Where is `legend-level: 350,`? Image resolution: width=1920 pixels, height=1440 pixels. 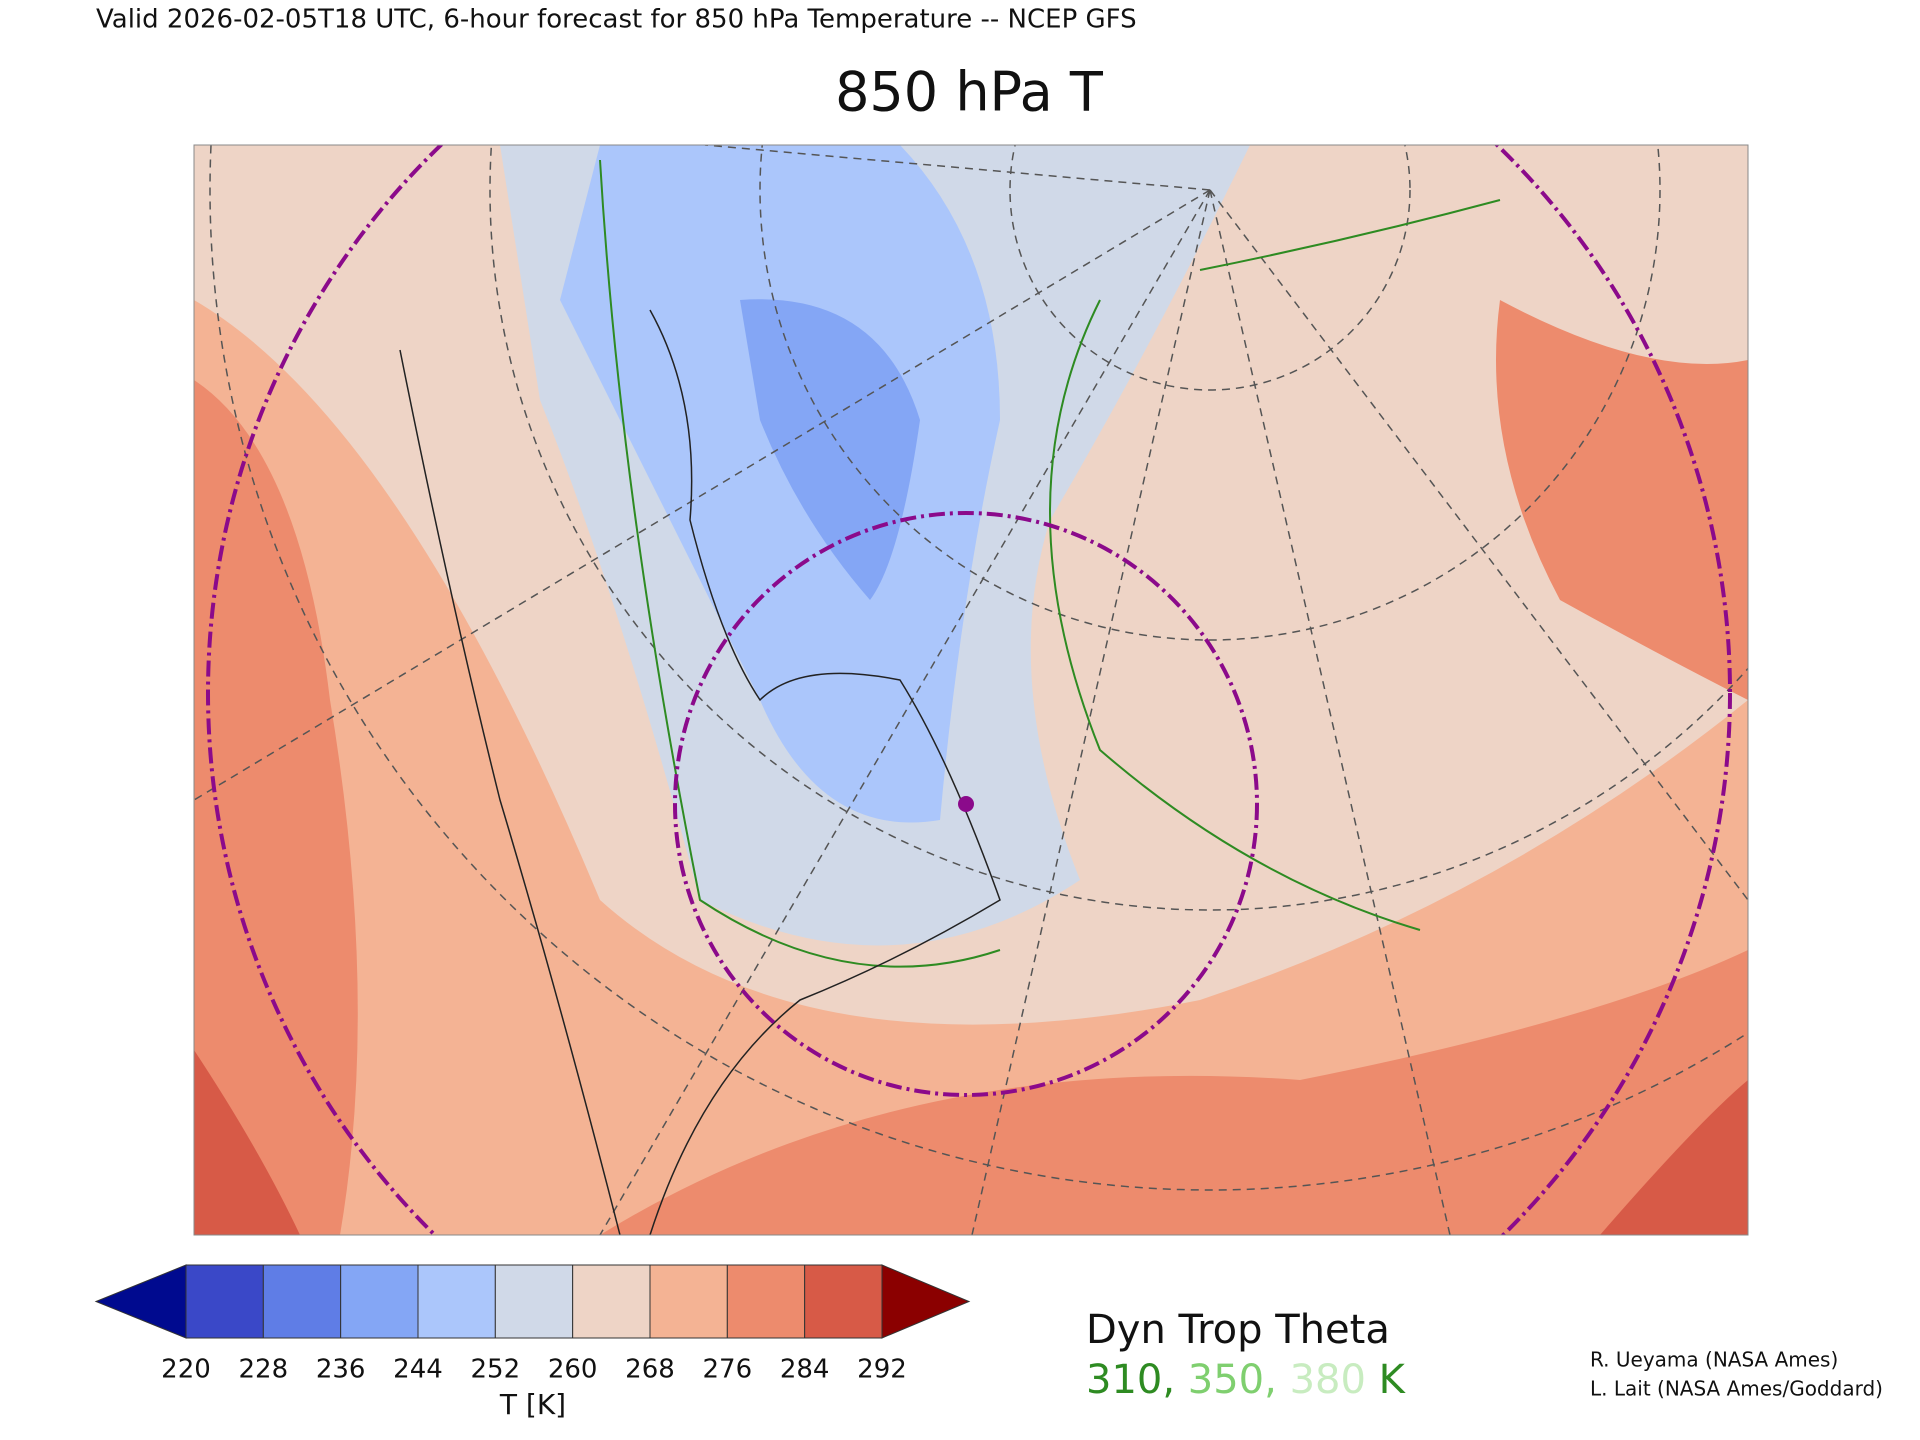
legend-level: 350, is located at coordinates (1232, 1380).